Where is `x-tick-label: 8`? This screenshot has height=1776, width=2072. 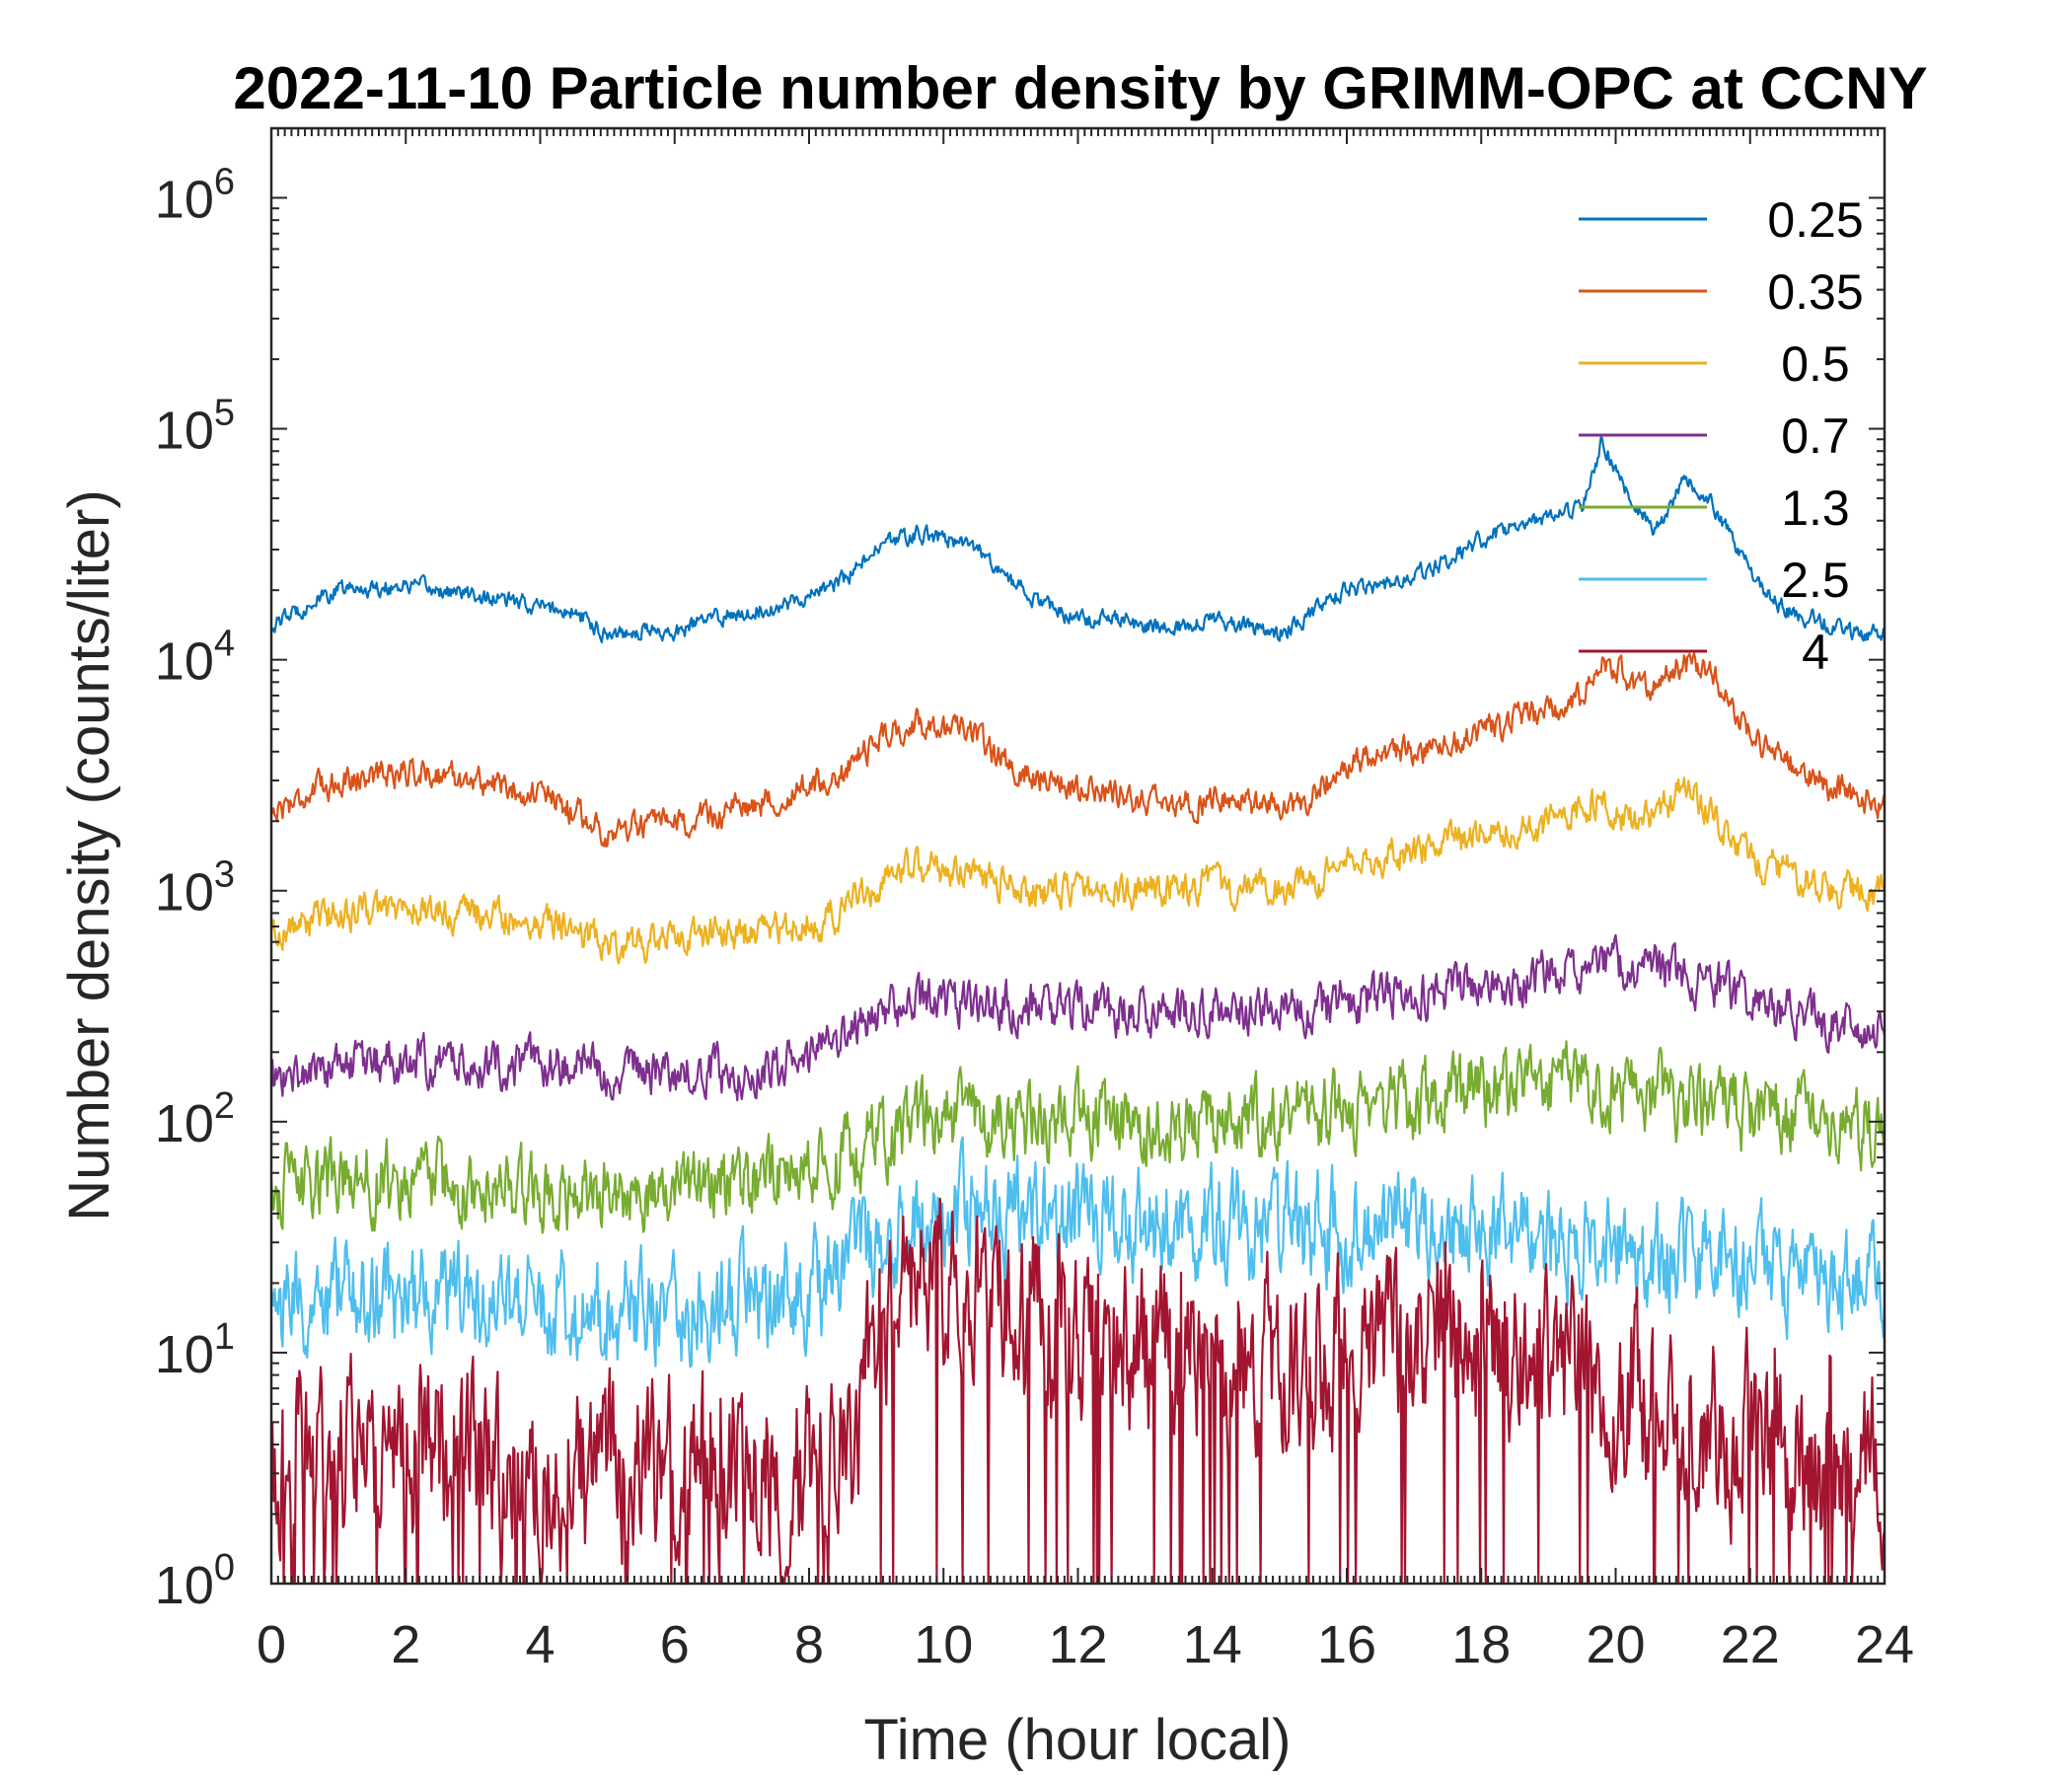
x-tick-label: 8 is located at coordinates (809, 1645).